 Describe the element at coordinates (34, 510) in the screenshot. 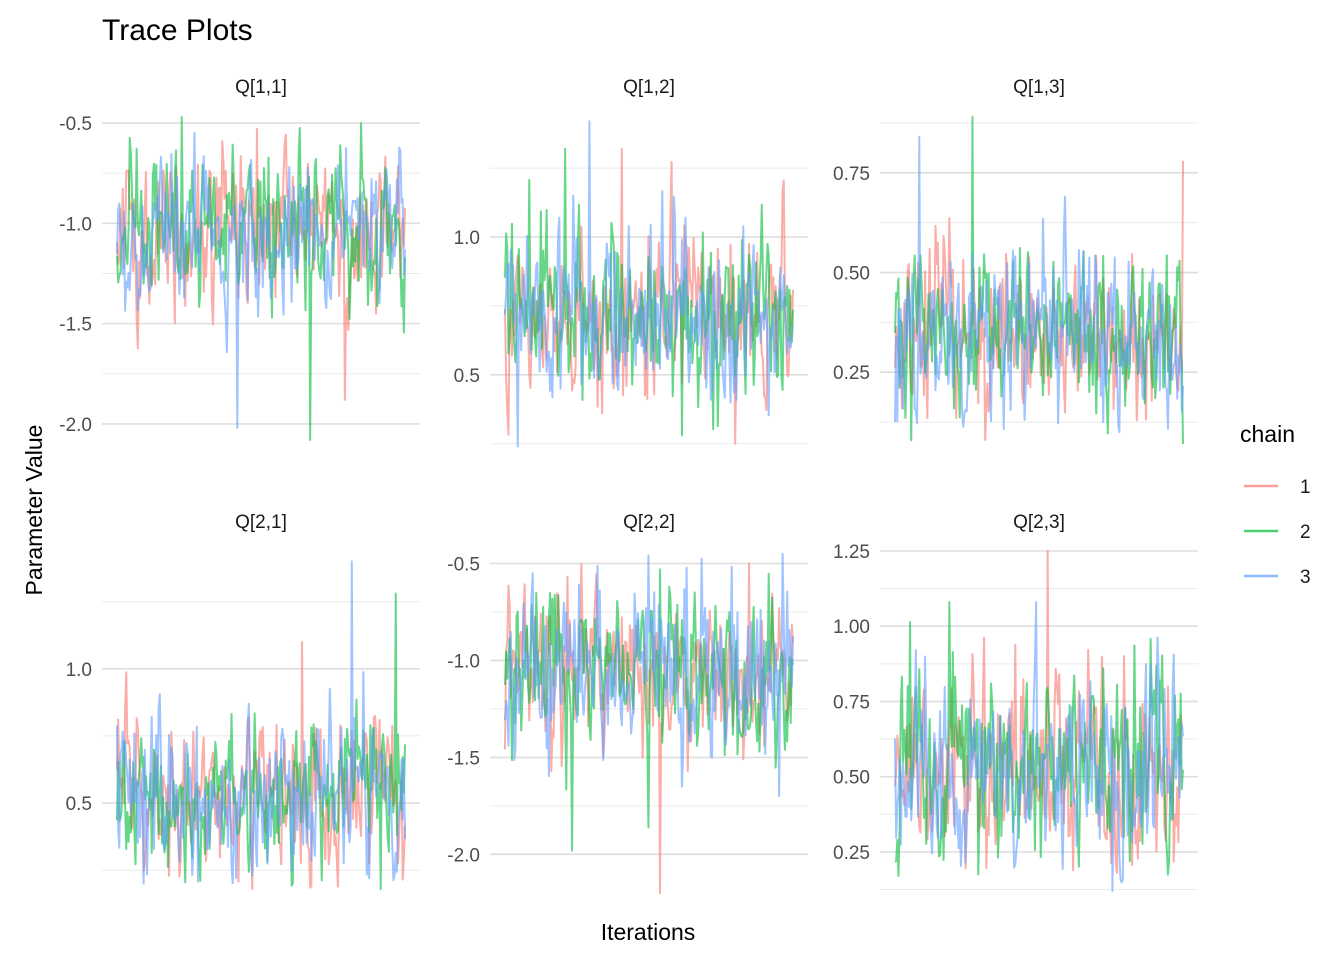

I see `y-axis-label: Parameter Value` at that location.